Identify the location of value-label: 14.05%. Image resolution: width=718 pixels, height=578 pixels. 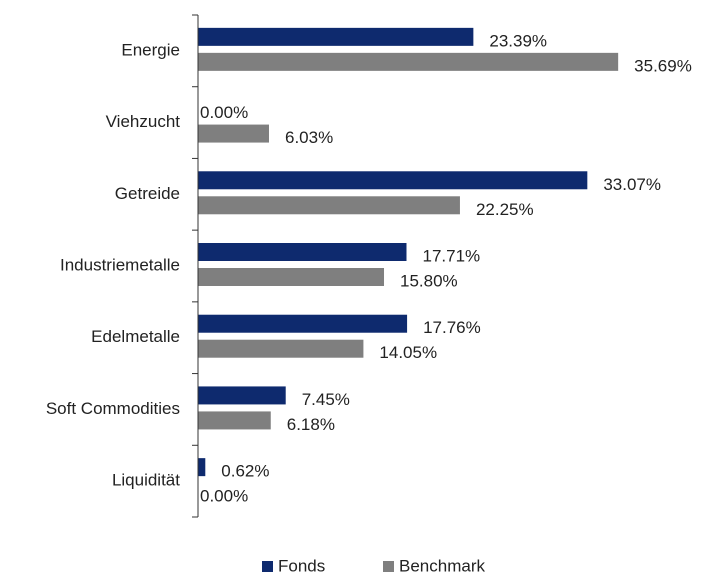
(408, 352).